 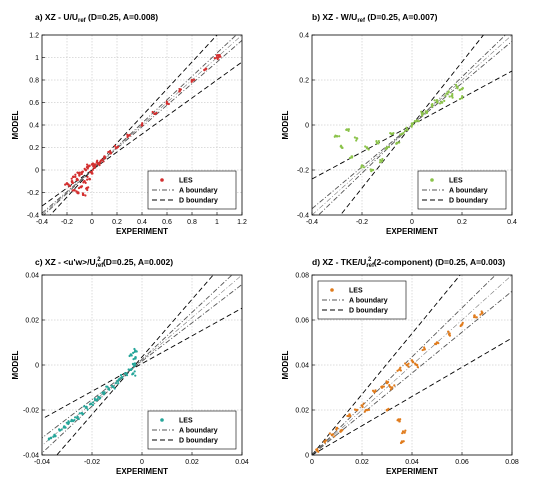 I want to click on legend-label: A boundary, so click(x=368, y=301).